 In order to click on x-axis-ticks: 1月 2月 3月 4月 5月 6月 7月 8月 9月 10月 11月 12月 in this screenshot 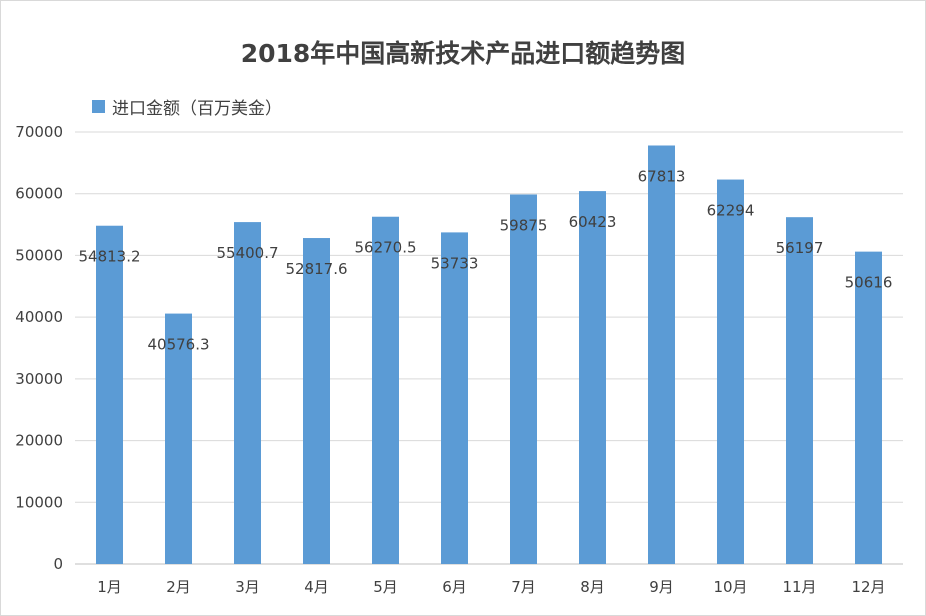, I will do `click(491, 587)`.